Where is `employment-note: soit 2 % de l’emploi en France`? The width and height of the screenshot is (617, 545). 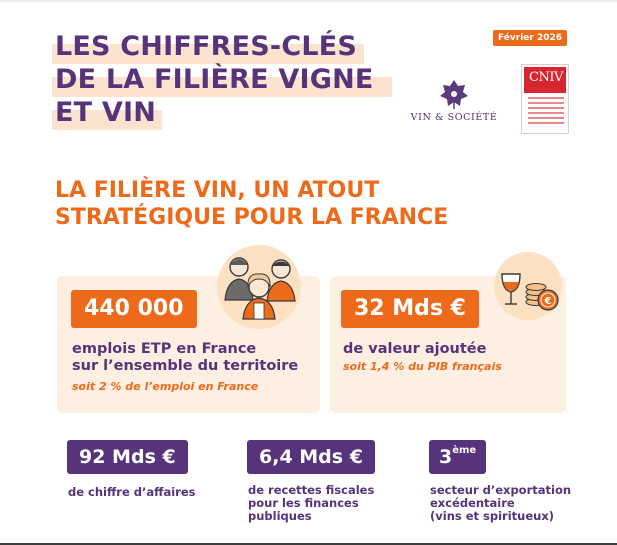 employment-note: soit 2 % de l’emploi en France is located at coordinates (165, 386).